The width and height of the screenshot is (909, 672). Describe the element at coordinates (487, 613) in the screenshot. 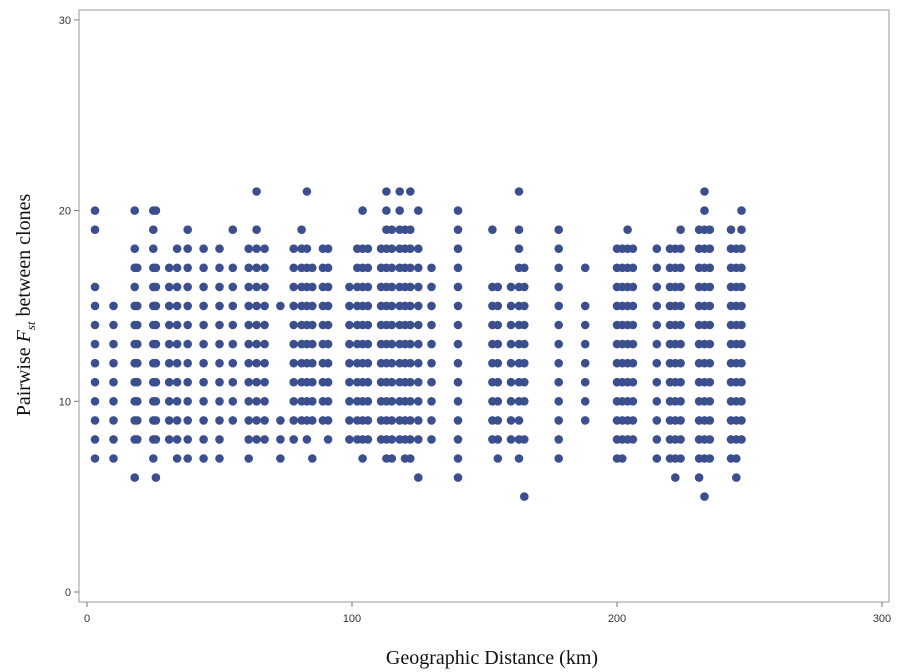

I see `x-axis: 0 100 200 300` at that location.